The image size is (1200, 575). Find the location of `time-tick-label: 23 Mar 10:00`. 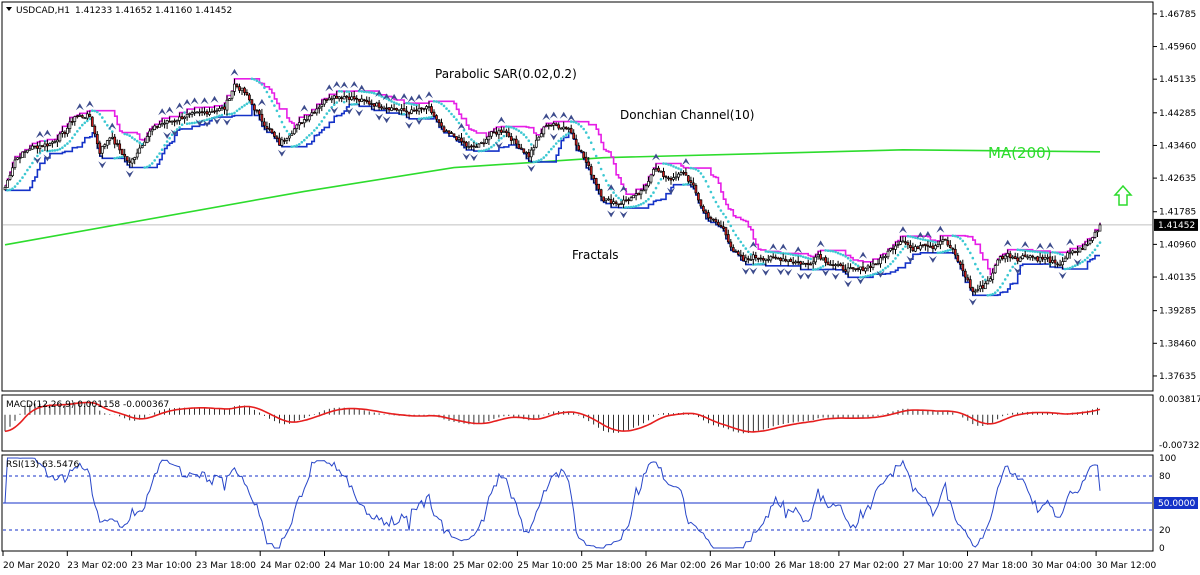

time-tick-label: 23 Mar 10:00 is located at coordinates (162, 566).